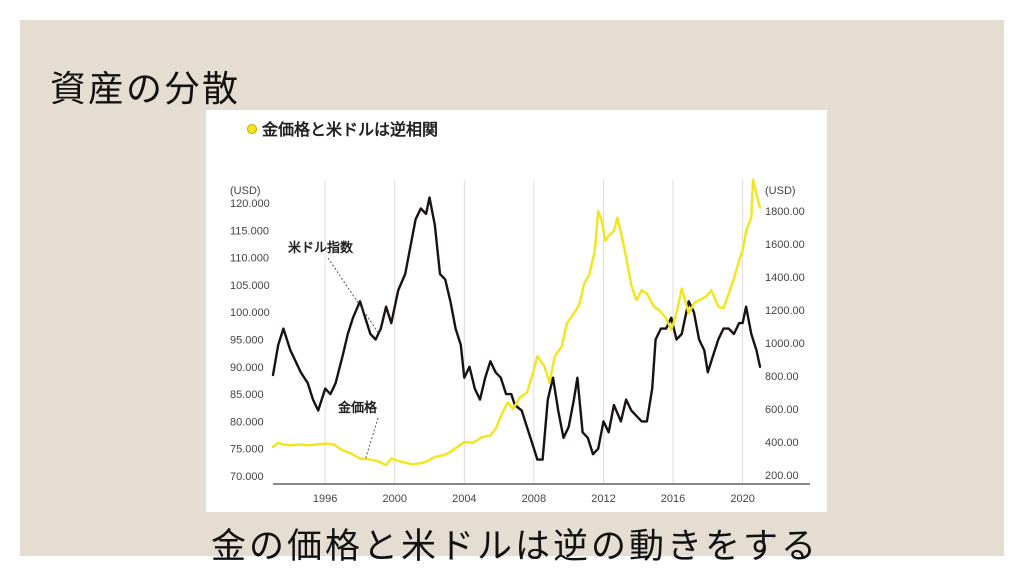  Describe the element at coordinates (247, 422) in the screenshot. I see `left-tick-label: 80.000` at that location.